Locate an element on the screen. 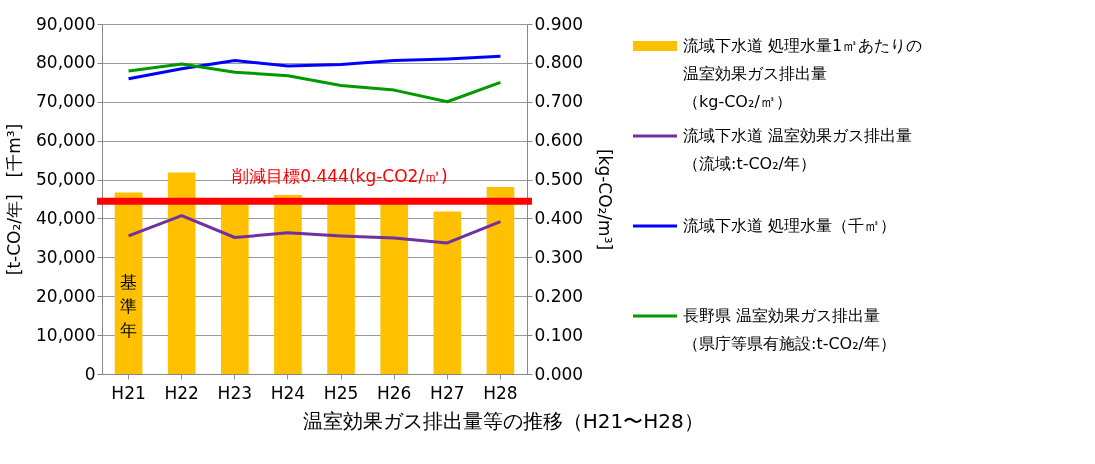 The width and height of the screenshot is (1095, 464). y2-axis-title: [kg-CO₂/m³] is located at coordinates (605, 199).